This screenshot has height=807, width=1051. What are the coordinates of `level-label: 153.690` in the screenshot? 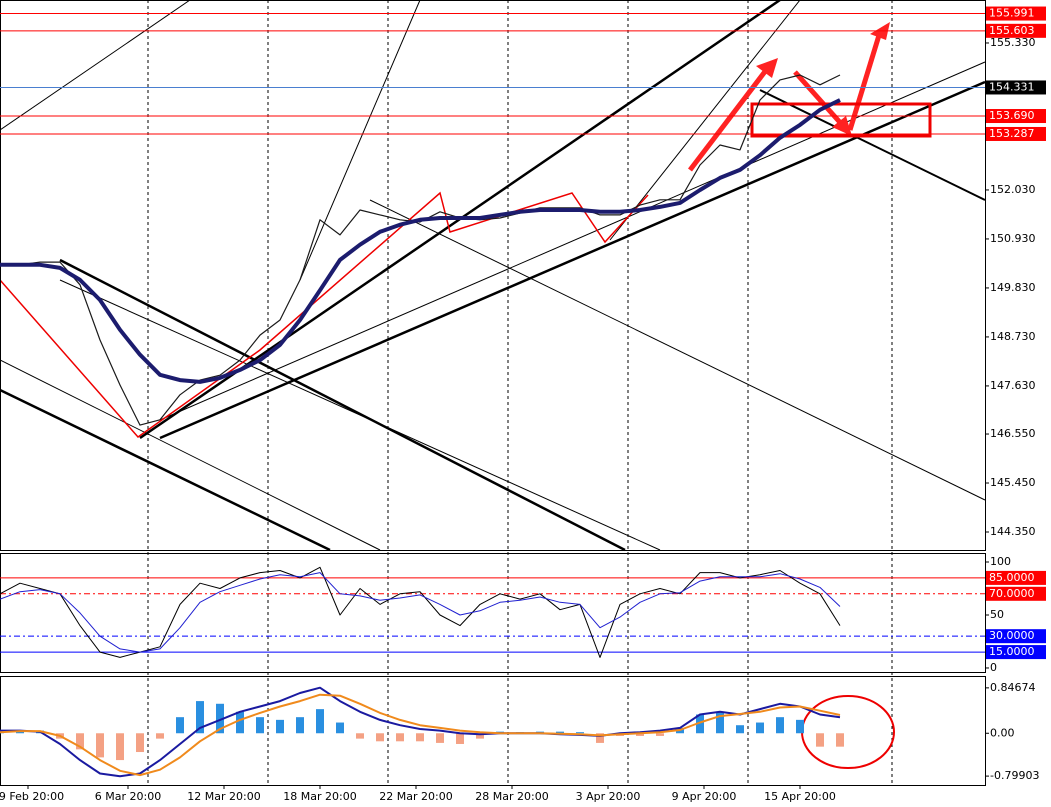 It's located at (1012, 115).